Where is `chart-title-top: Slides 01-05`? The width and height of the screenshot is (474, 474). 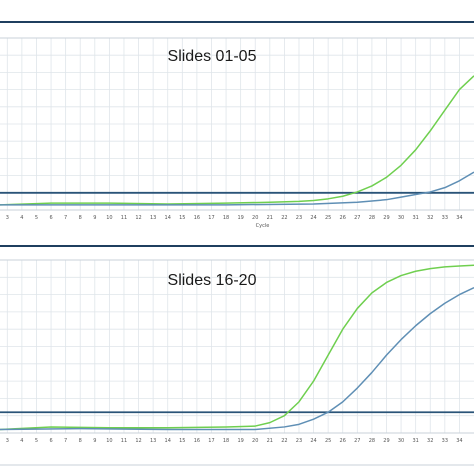 chart-title-top: Slides 01-05 is located at coordinates (212, 56).